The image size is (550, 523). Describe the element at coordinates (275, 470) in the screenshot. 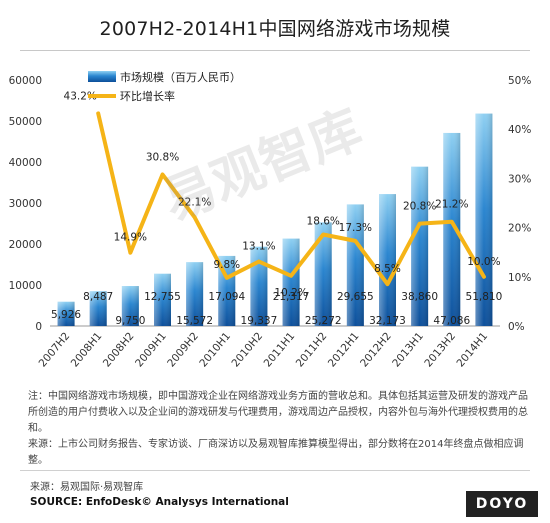

I see `source-divider` at that location.